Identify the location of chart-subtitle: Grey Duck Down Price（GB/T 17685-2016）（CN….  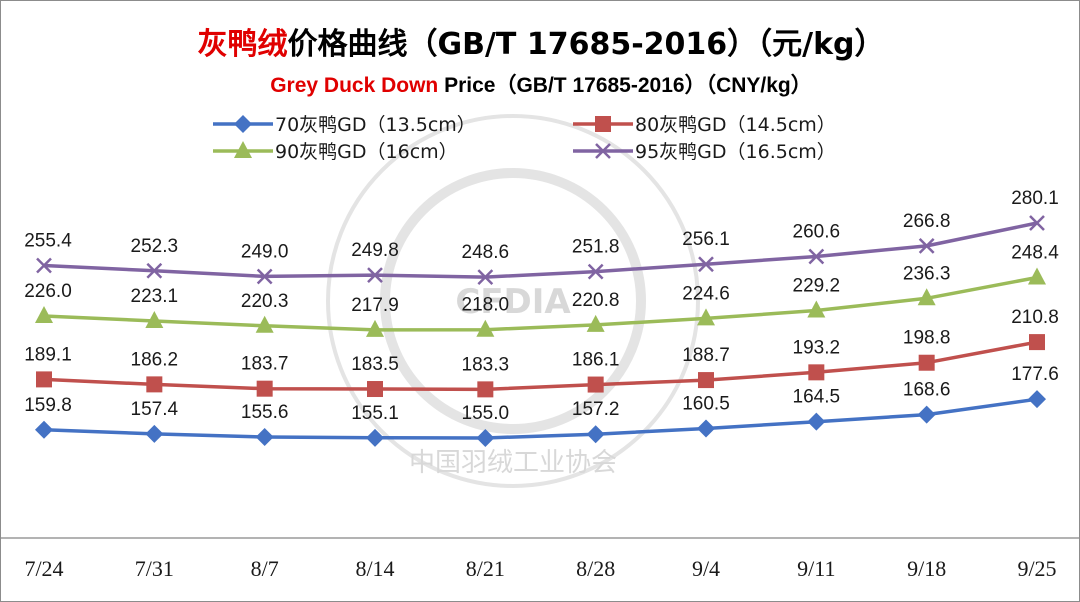
(540, 84).